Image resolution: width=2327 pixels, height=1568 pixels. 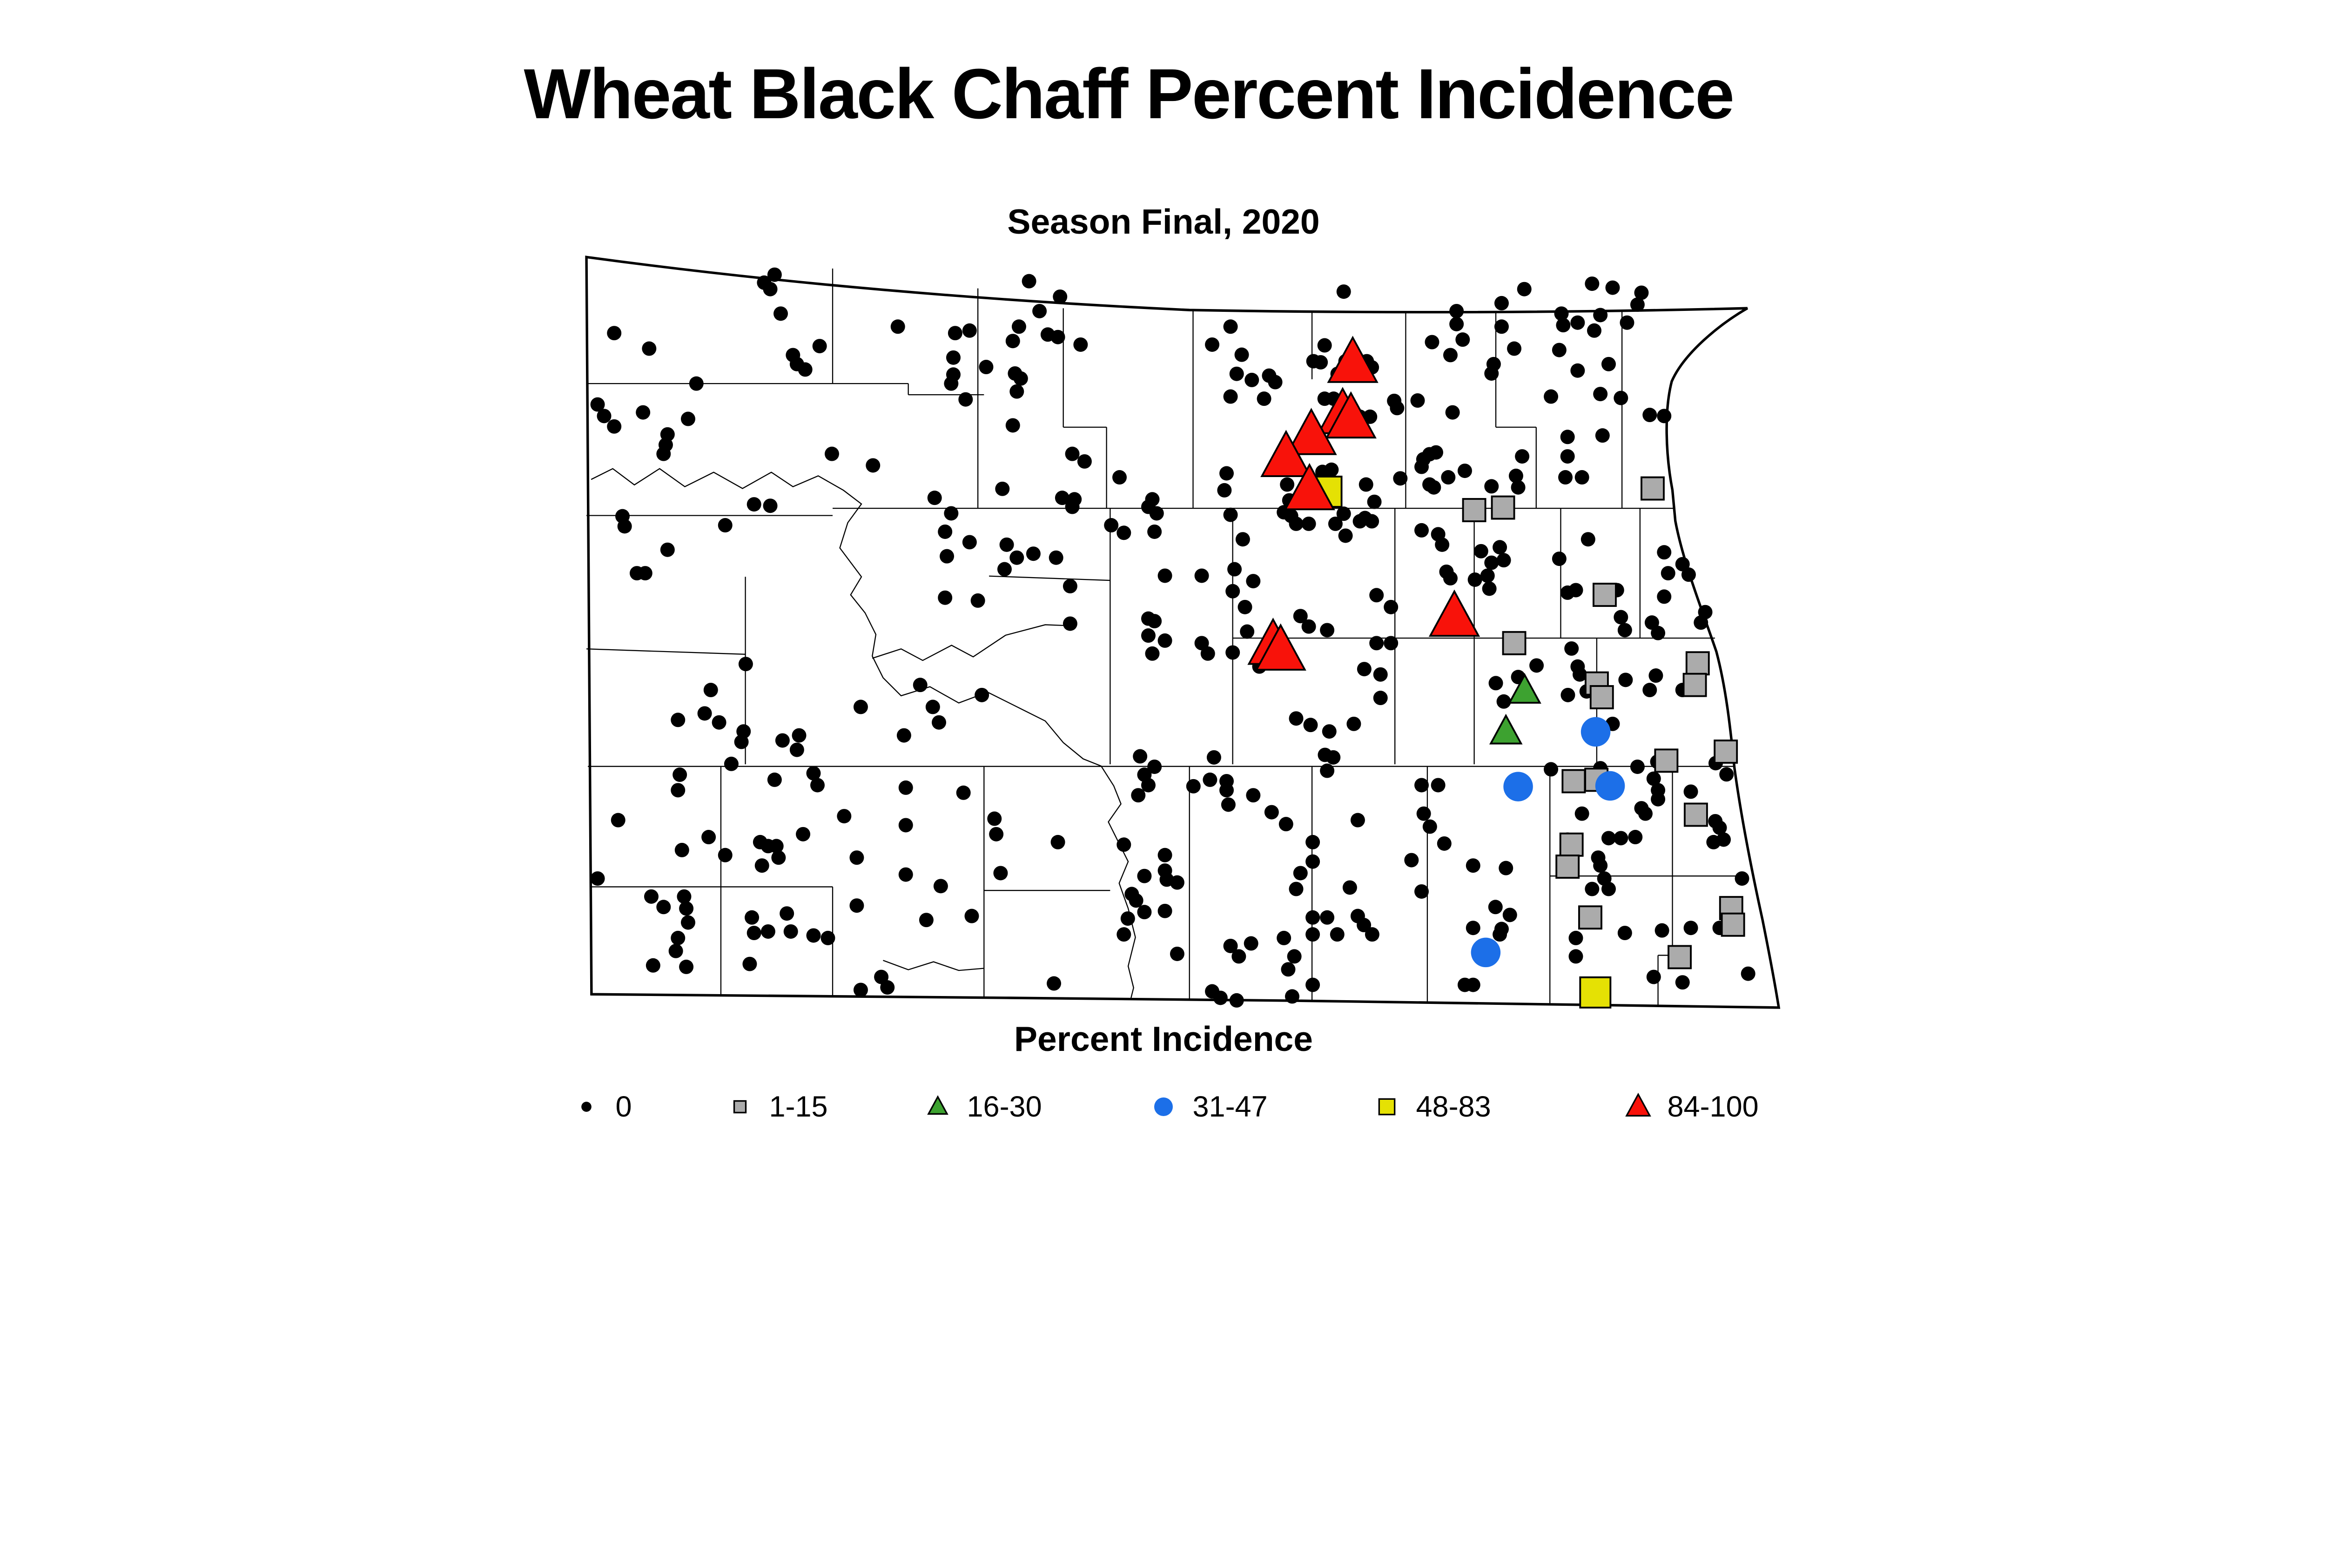 I want to click on legend-item-3: 31-47, so click(x=1206, y=1106).